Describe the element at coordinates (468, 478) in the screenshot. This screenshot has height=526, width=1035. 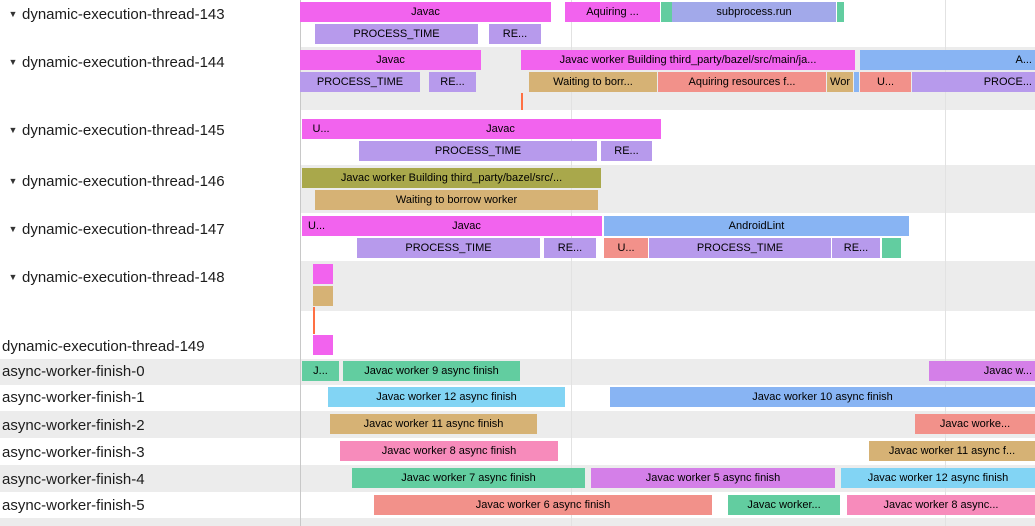
I see `trace-slice: Javac worker 7 async finish` at that location.